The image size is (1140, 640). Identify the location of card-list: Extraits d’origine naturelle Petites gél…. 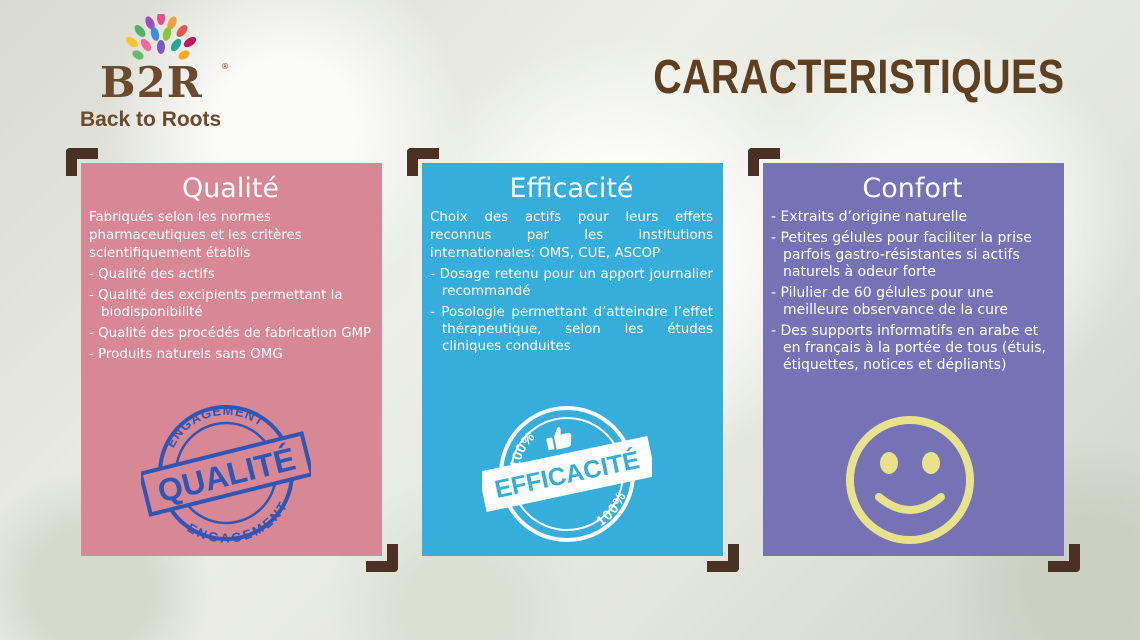
(912, 291).